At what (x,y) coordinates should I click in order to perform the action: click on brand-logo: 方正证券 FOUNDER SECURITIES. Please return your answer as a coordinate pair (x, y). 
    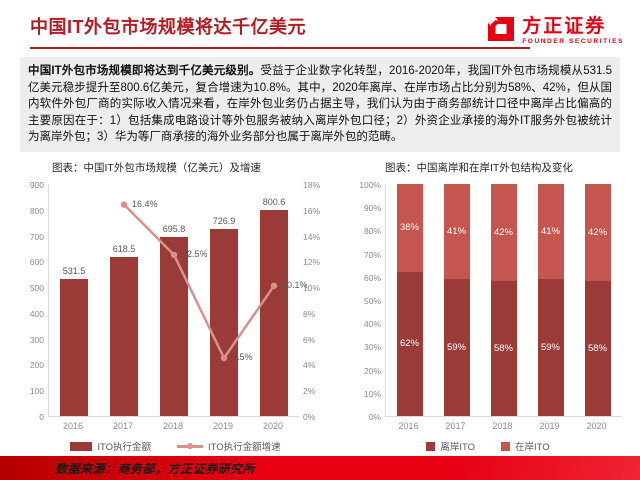
    Looking at the image, I should click on (555, 31).